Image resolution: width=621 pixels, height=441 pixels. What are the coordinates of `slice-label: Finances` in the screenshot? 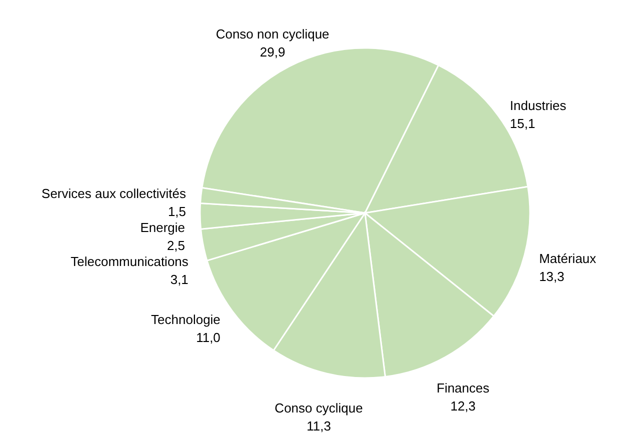 It's located at (463, 388).